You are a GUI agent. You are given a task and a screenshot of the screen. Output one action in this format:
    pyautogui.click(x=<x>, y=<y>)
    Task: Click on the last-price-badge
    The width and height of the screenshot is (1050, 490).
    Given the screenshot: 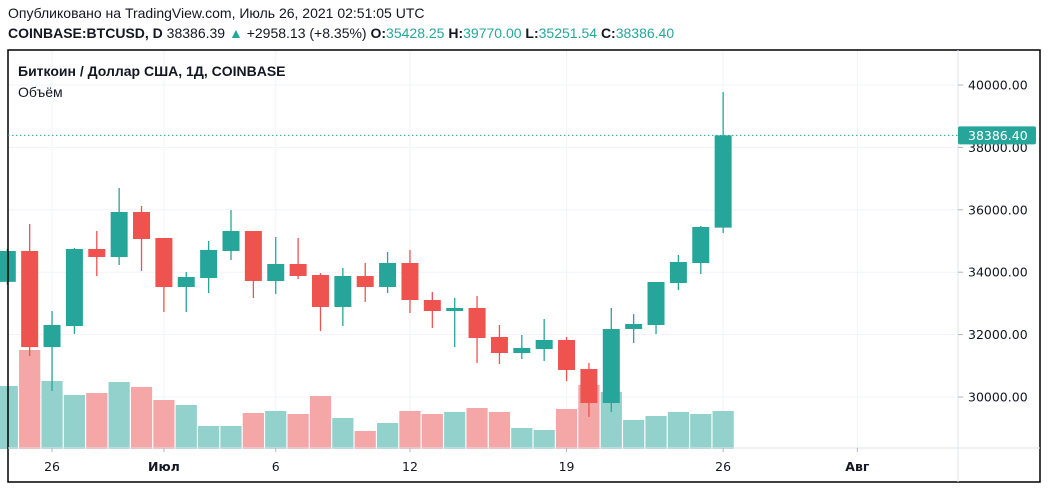 What is the action you would take?
    pyautogui.click(x=997, y=135)
    